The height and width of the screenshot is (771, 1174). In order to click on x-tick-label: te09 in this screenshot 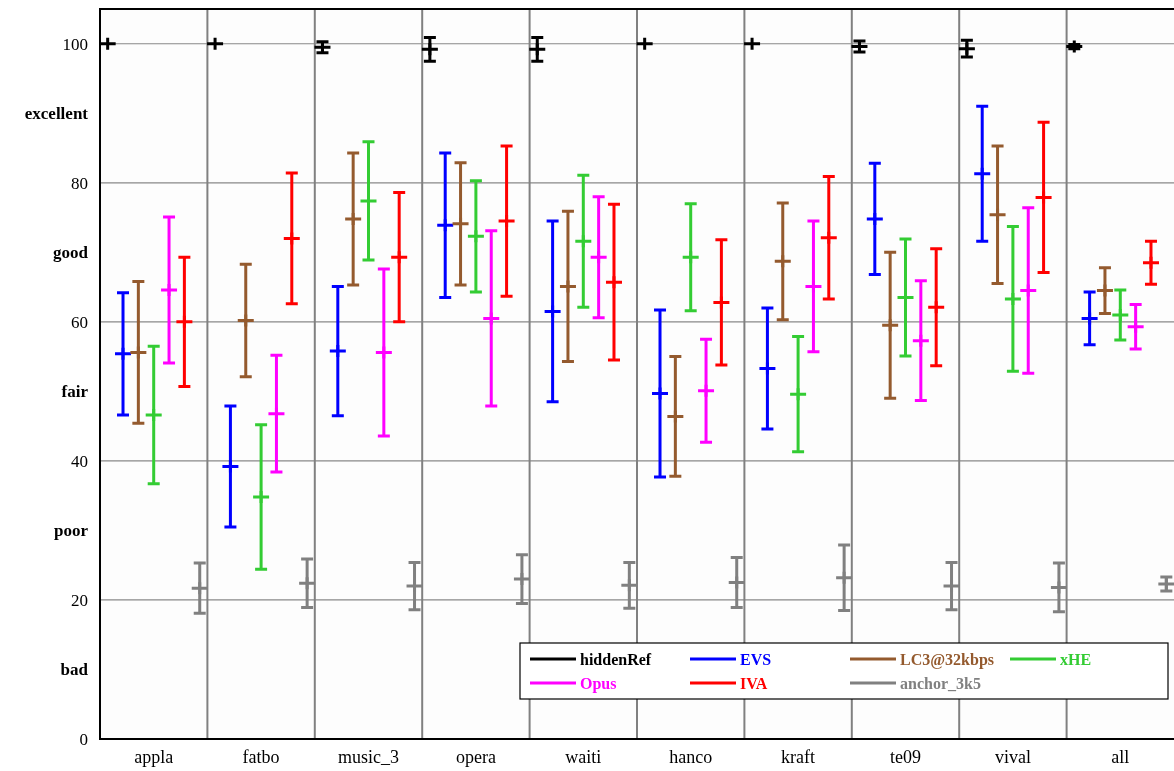, I will do `click(905, 757)`.